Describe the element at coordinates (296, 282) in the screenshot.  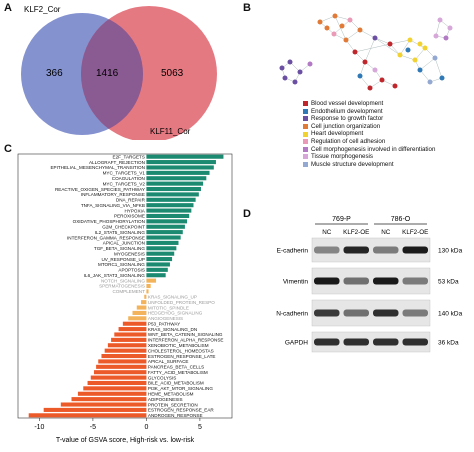
I see `protein-label: Vimentin` at that location.